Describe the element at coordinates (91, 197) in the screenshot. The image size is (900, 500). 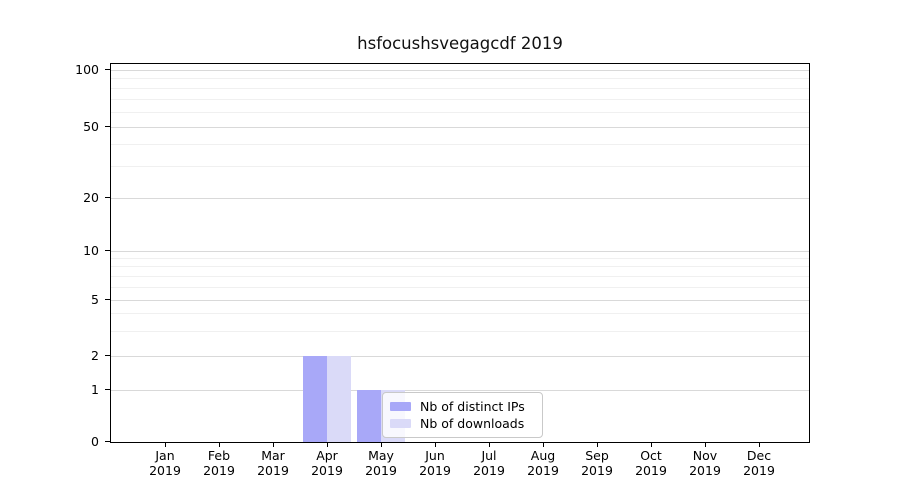
I see `y-axis-tick-label: 20` at that location.